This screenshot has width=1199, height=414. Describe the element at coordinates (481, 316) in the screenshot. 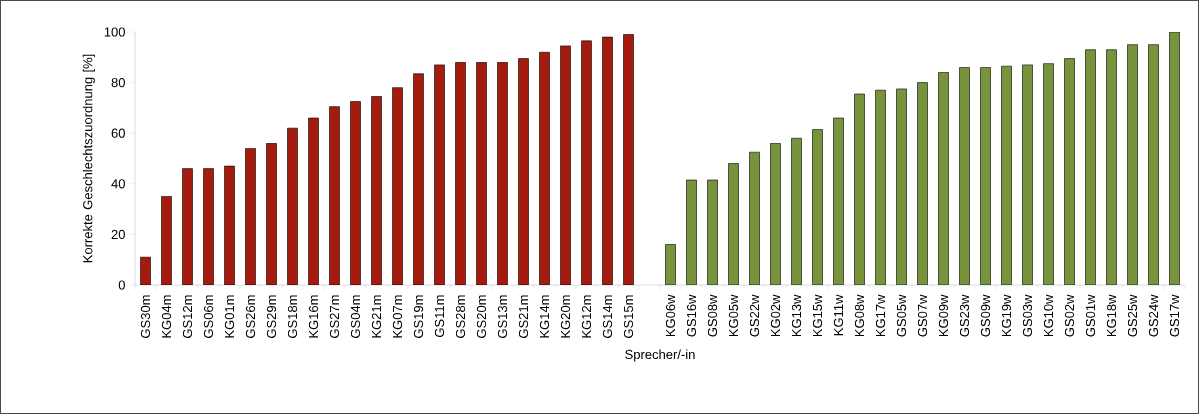

I see `x-tick-label: GS20m` at that location.